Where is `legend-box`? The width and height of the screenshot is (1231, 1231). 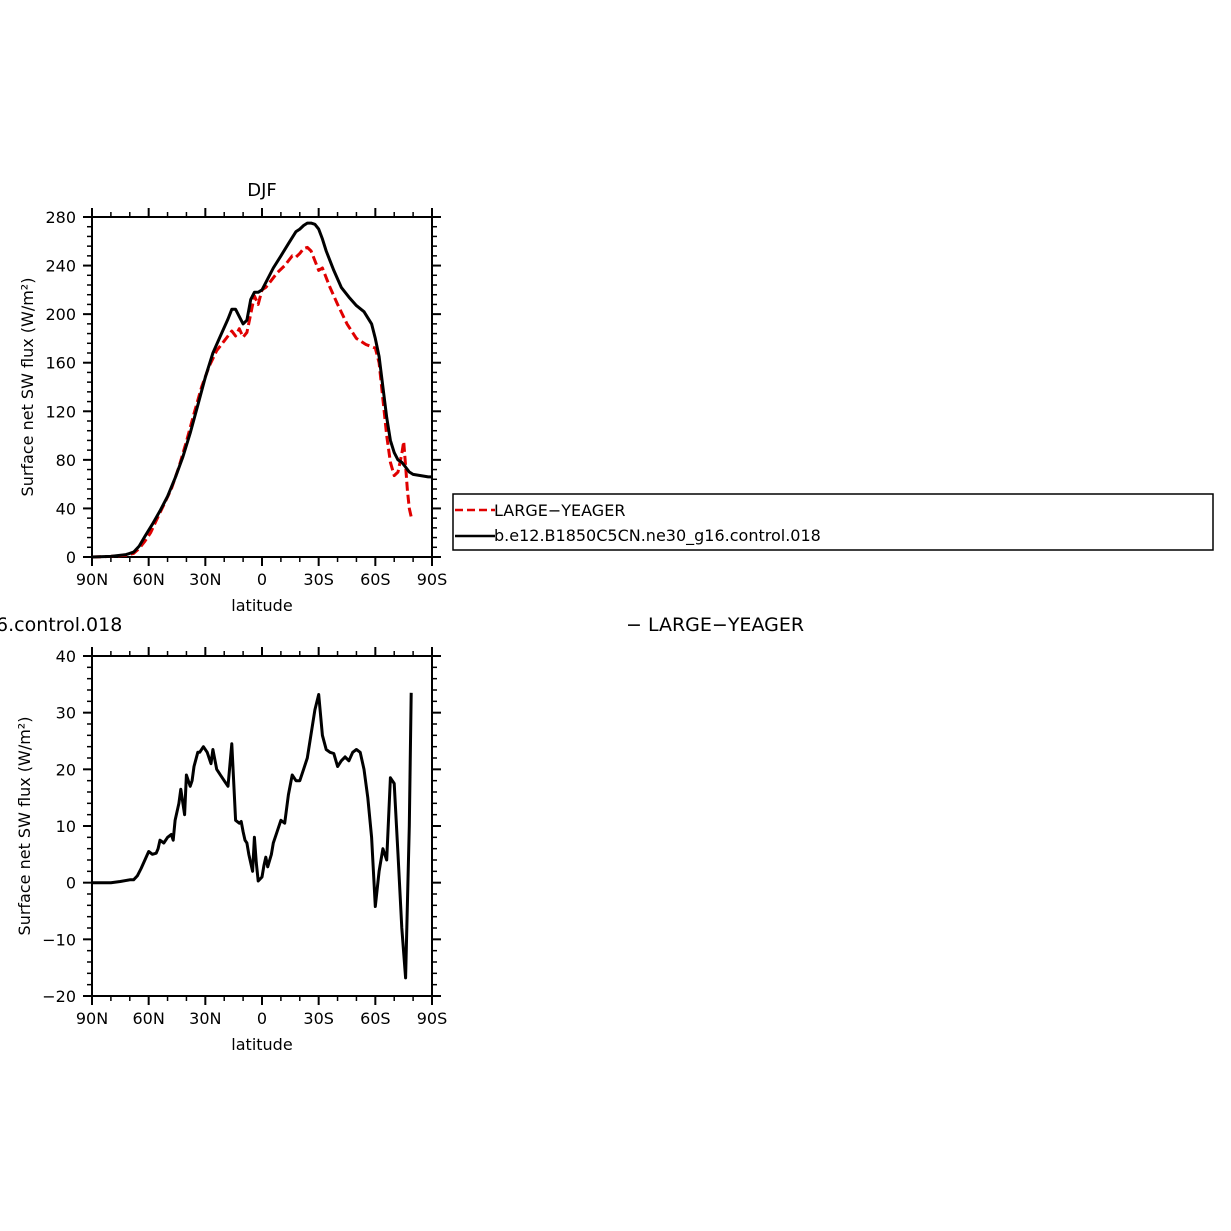 legend-box is located at coordinates (833, 522).